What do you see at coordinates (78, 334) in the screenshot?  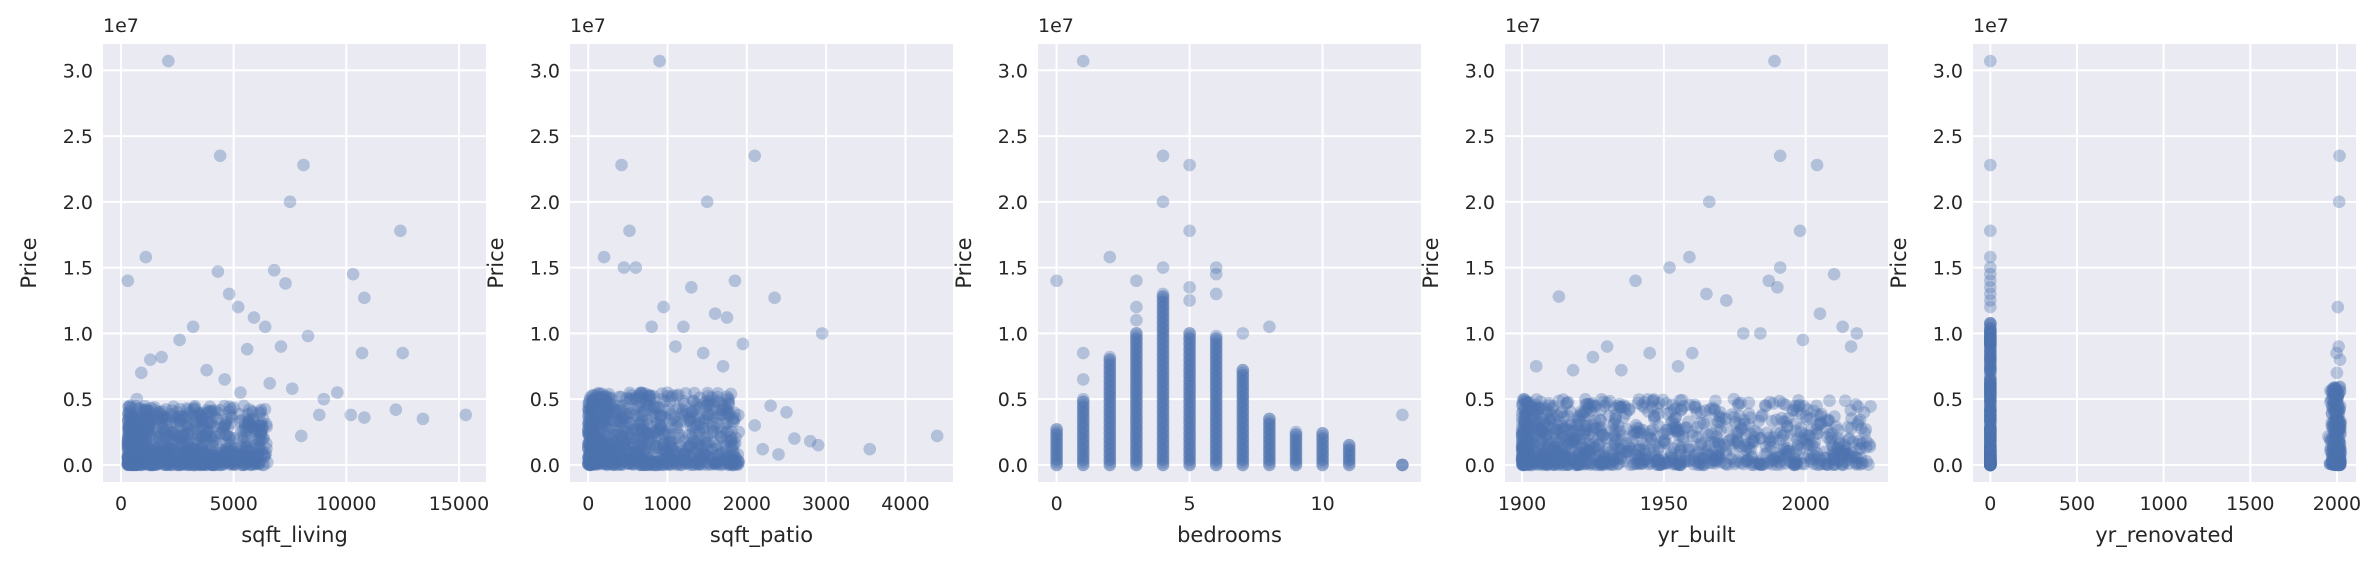 I see `y-tick-label: 1.0` at bounding box center [78, 334].